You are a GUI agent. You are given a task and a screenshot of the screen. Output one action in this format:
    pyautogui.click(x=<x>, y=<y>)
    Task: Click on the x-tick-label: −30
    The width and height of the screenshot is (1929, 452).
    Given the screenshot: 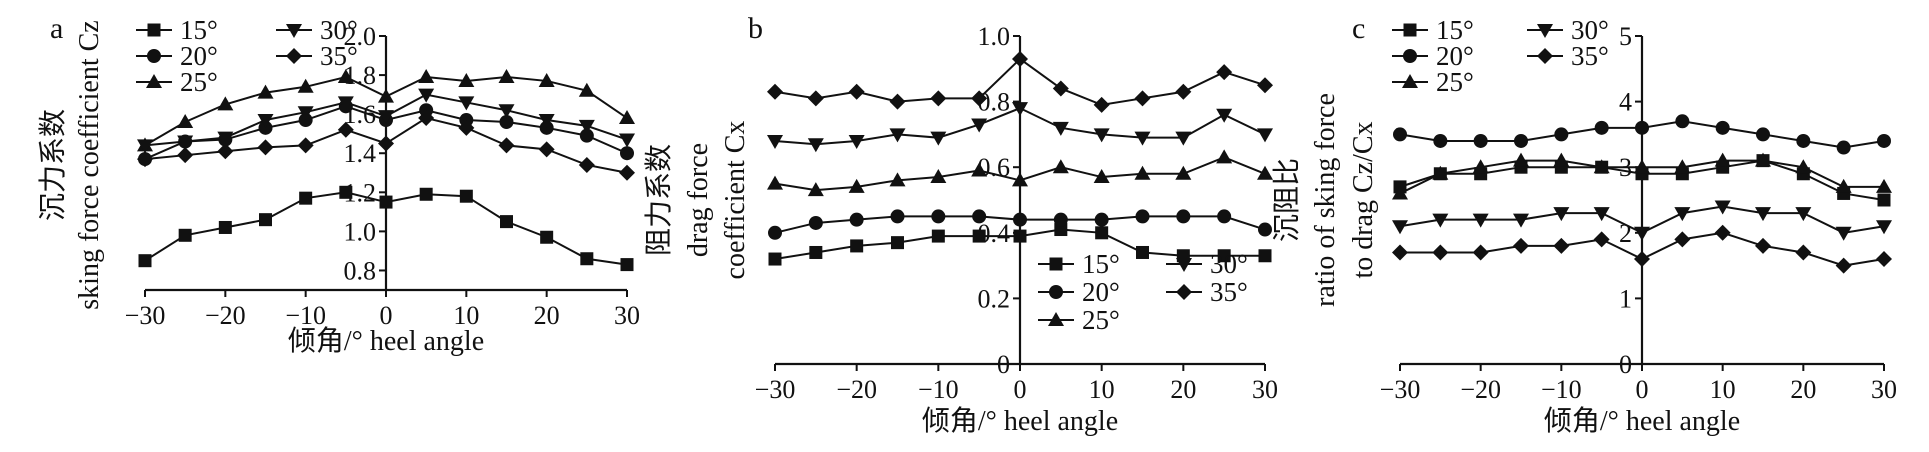 What is the action you would take?
    pyautogui.click(x=145, y=315)
    